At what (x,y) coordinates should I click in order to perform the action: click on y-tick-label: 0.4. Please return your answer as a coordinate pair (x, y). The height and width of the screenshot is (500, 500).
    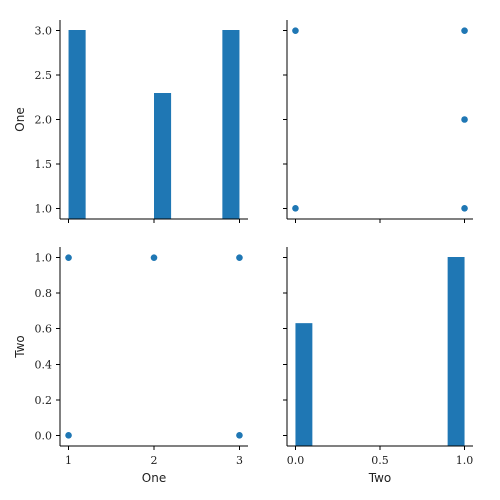
    Looking at the image, I should click on (44, 364).